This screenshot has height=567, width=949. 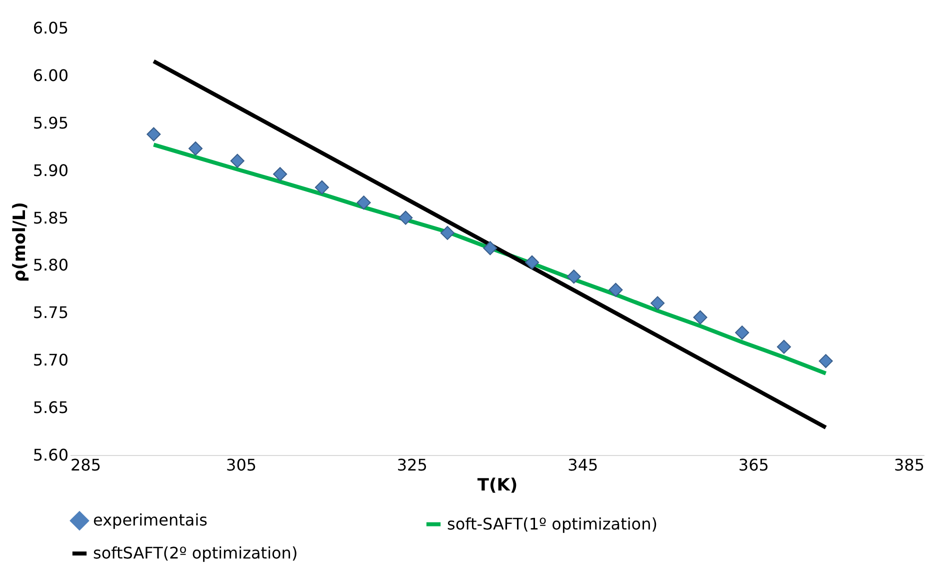 I want to click on x-axis-title: T(K), so click(x=497, y=486).